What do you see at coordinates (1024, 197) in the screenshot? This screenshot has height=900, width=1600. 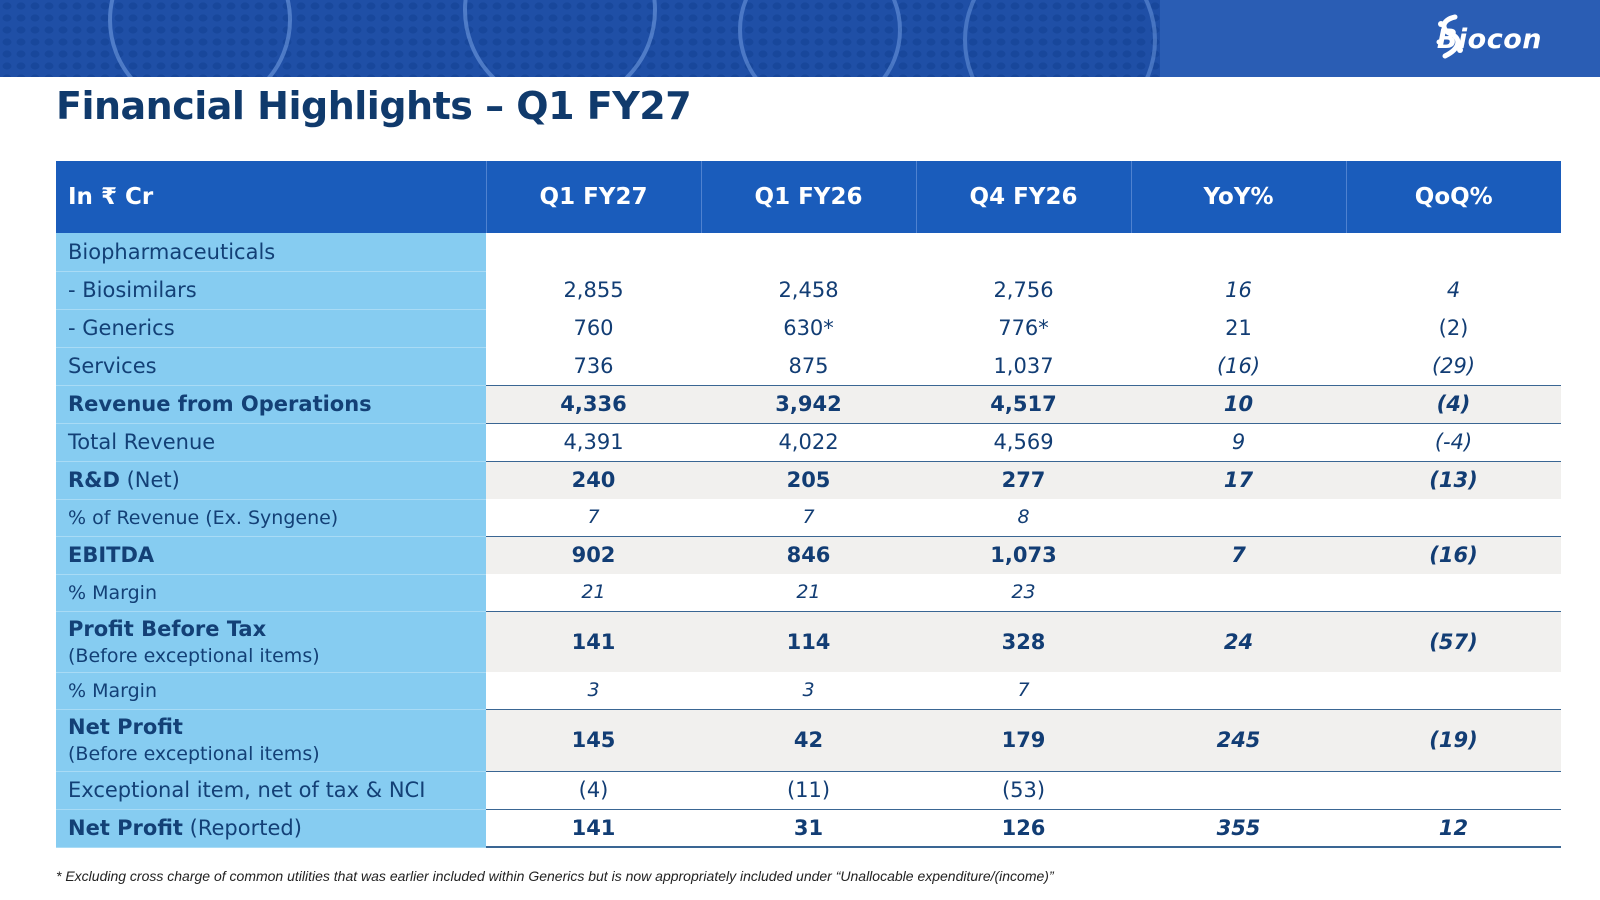 I see `header-q4fy26: Q4 FY26` at bounding box center [1024, 197].